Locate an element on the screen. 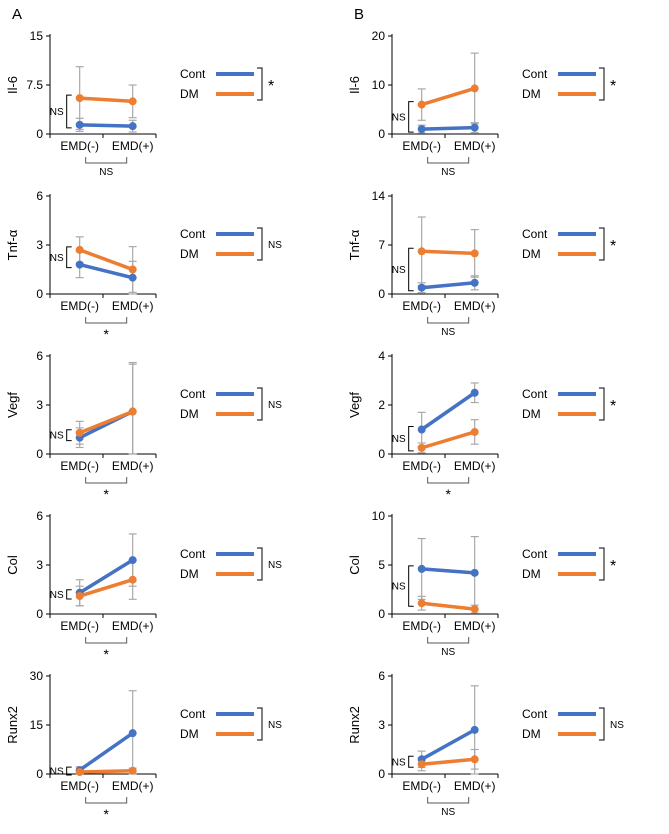 This screenshot has height=834, width=669. chart-B-Tnf-α: 0 7 14 Tnf-α NS Cont DM * EMD(-) EMD(+) NS is located at coordinates (481, 263).